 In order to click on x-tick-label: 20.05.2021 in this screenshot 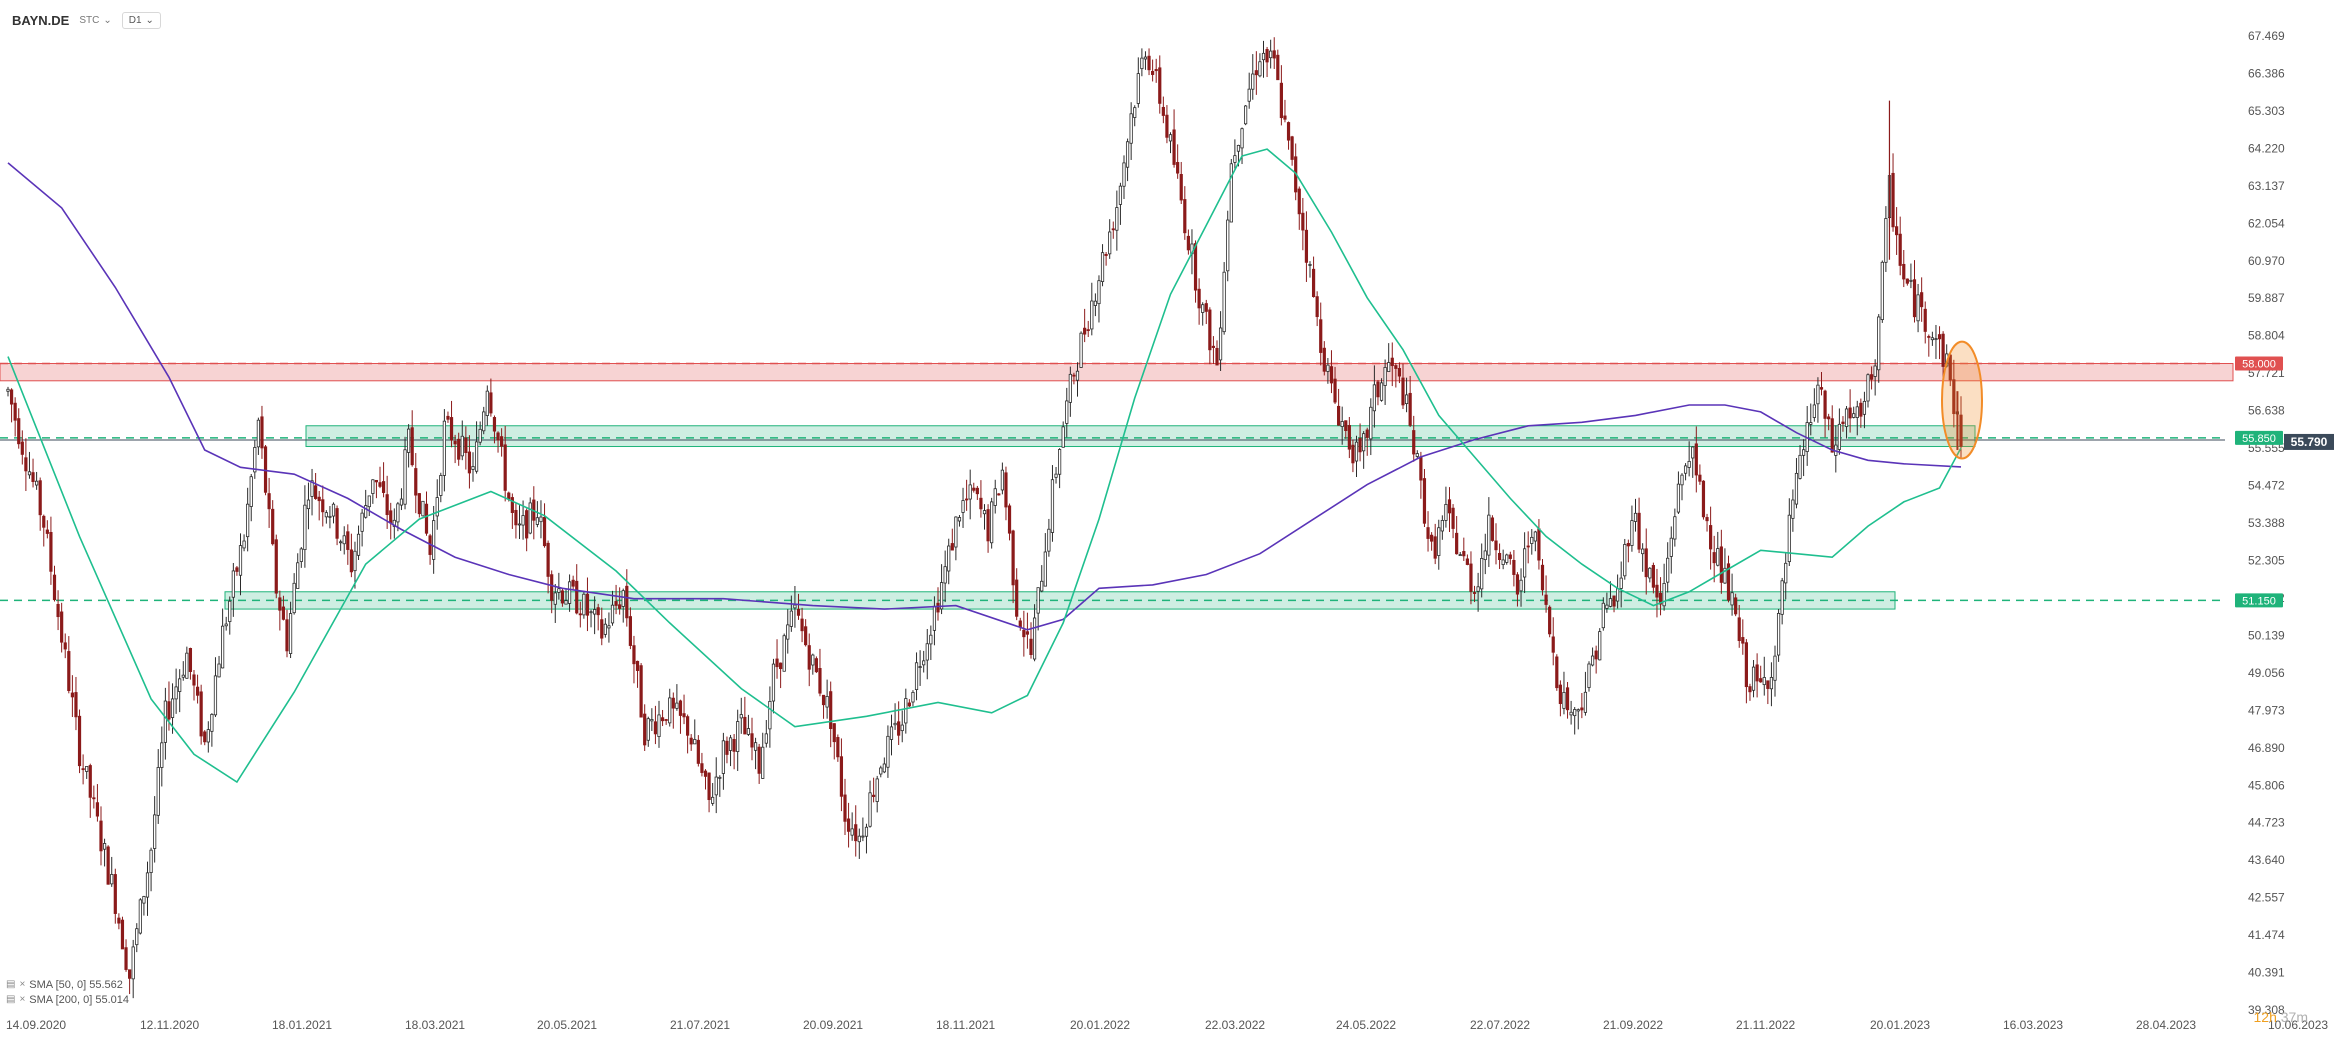, I will do `click(567, 1025)`.